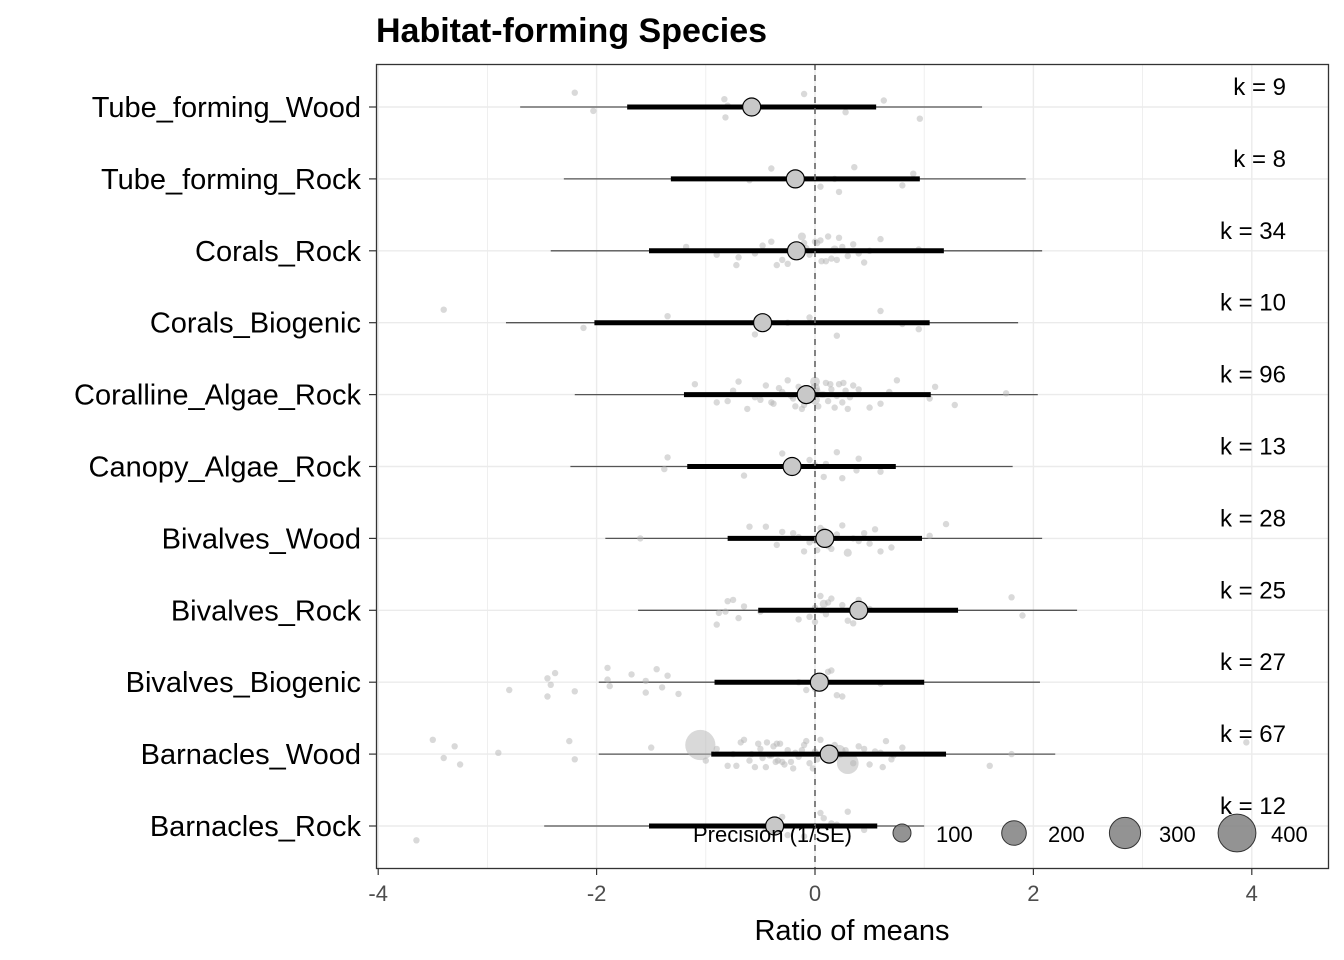 The width and height of the screenshot is (1344, 960). I want to click on category-label: Tube_forming_Rock, so click(231, 180).